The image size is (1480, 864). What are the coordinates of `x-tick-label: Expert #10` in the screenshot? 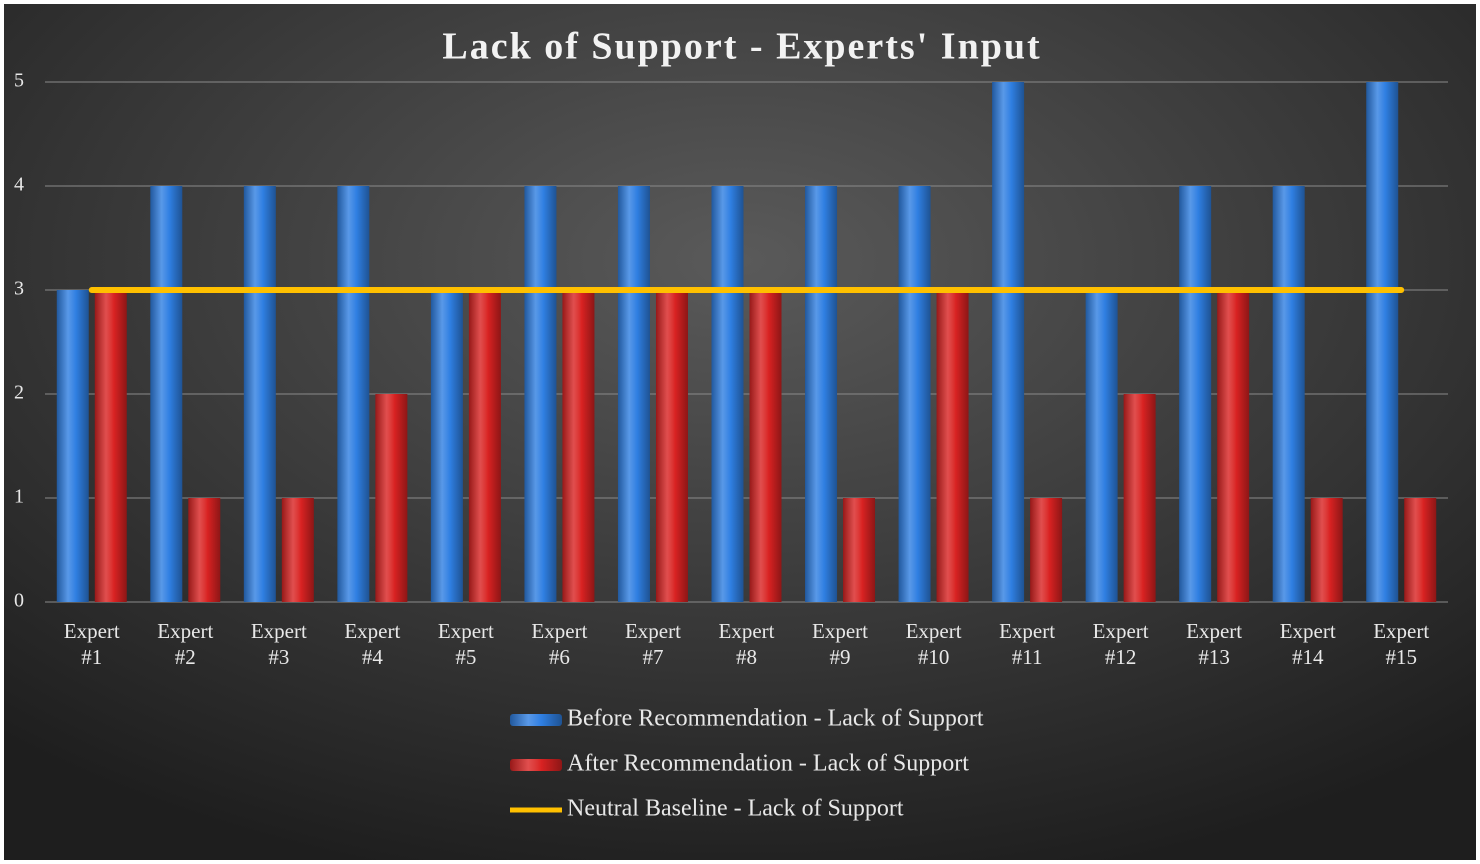 It's located at (933, 644).